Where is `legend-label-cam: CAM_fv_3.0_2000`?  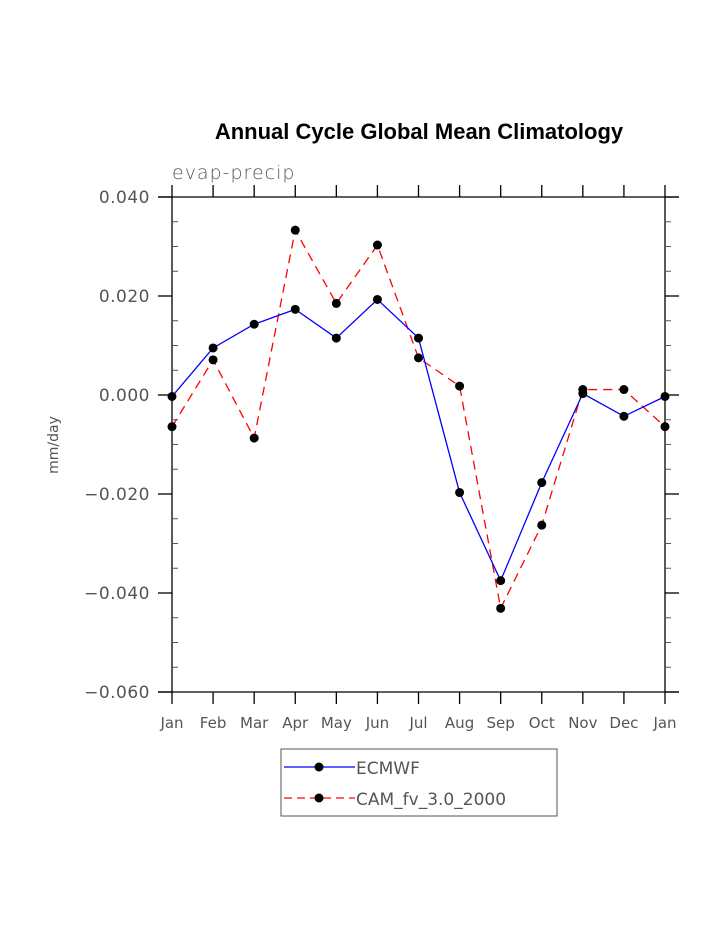
legend-label-cam: CAM_fv_3.0_2000 is located at coordinates (431, 800).